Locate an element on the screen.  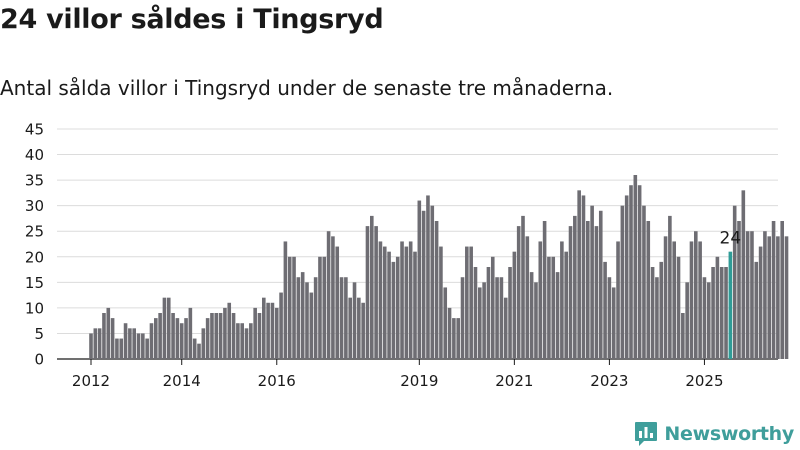
x-tick-label: 2023 is located at coordinates (609, 381).